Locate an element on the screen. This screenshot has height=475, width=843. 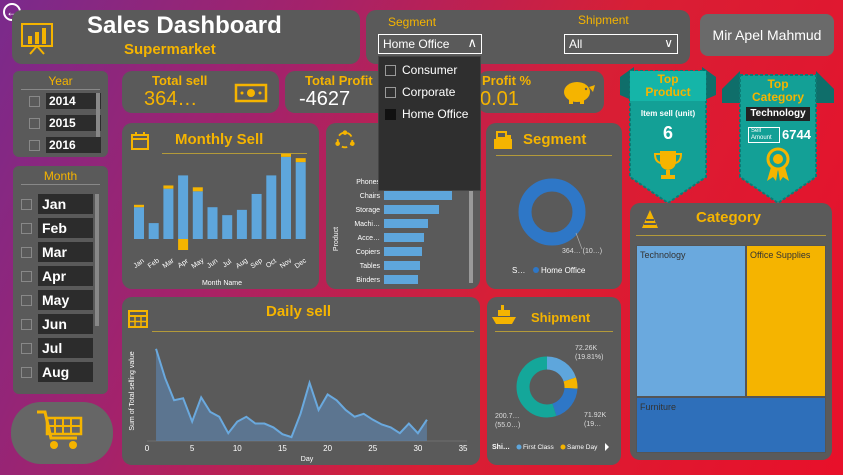
ship-icon is located at coordinates (504, 314).